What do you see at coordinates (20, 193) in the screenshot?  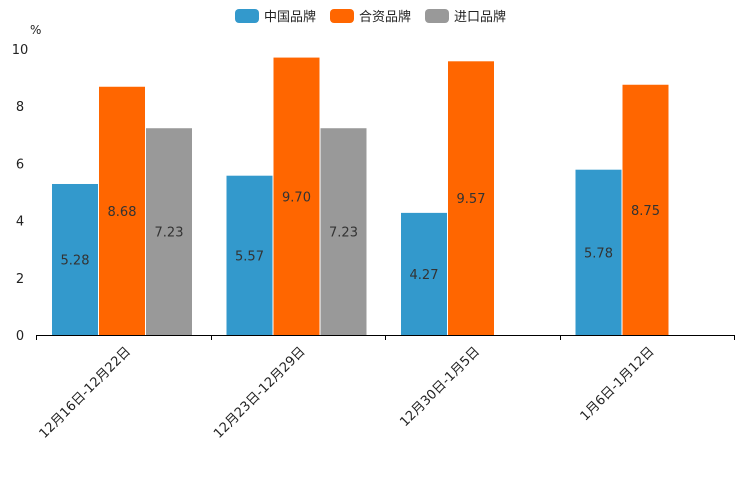 I see `y-axis: 0 2 4 6 8 10` at bounding box center [20, 193].